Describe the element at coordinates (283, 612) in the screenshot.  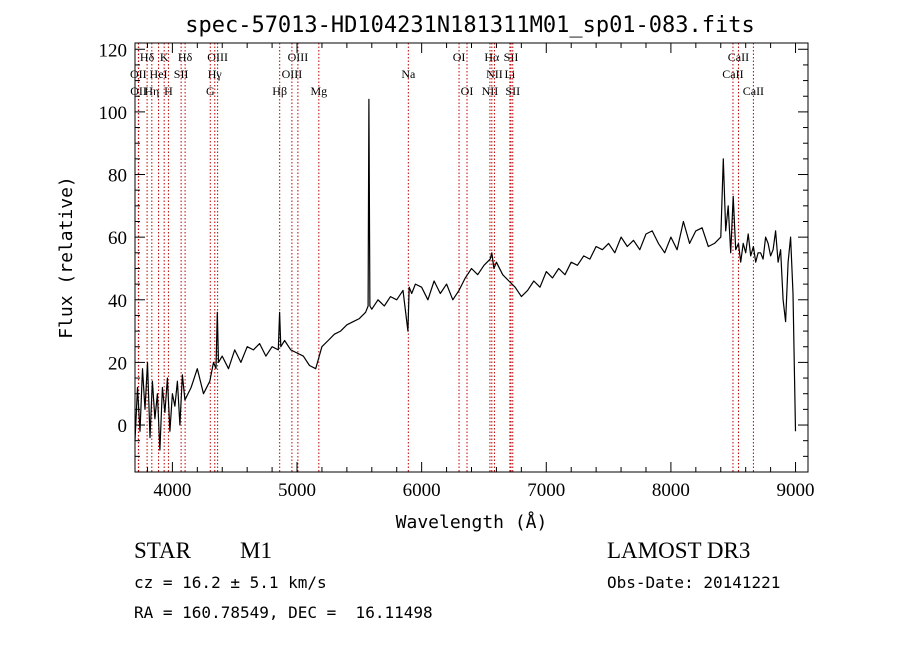
I see `ra-dec-coordinates: RA = 160.78549, DEC = 16.11498` at that location.